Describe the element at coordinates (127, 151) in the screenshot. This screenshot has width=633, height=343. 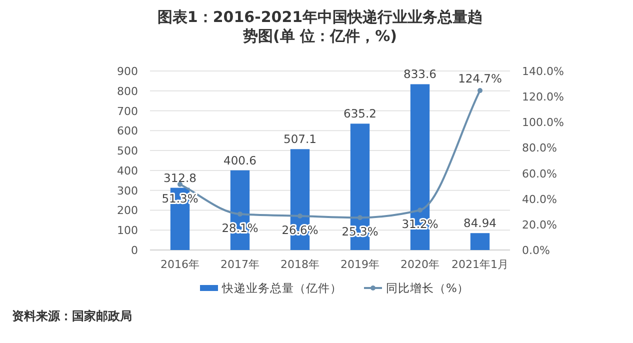
I see `y-tick-label: 500` at that location.